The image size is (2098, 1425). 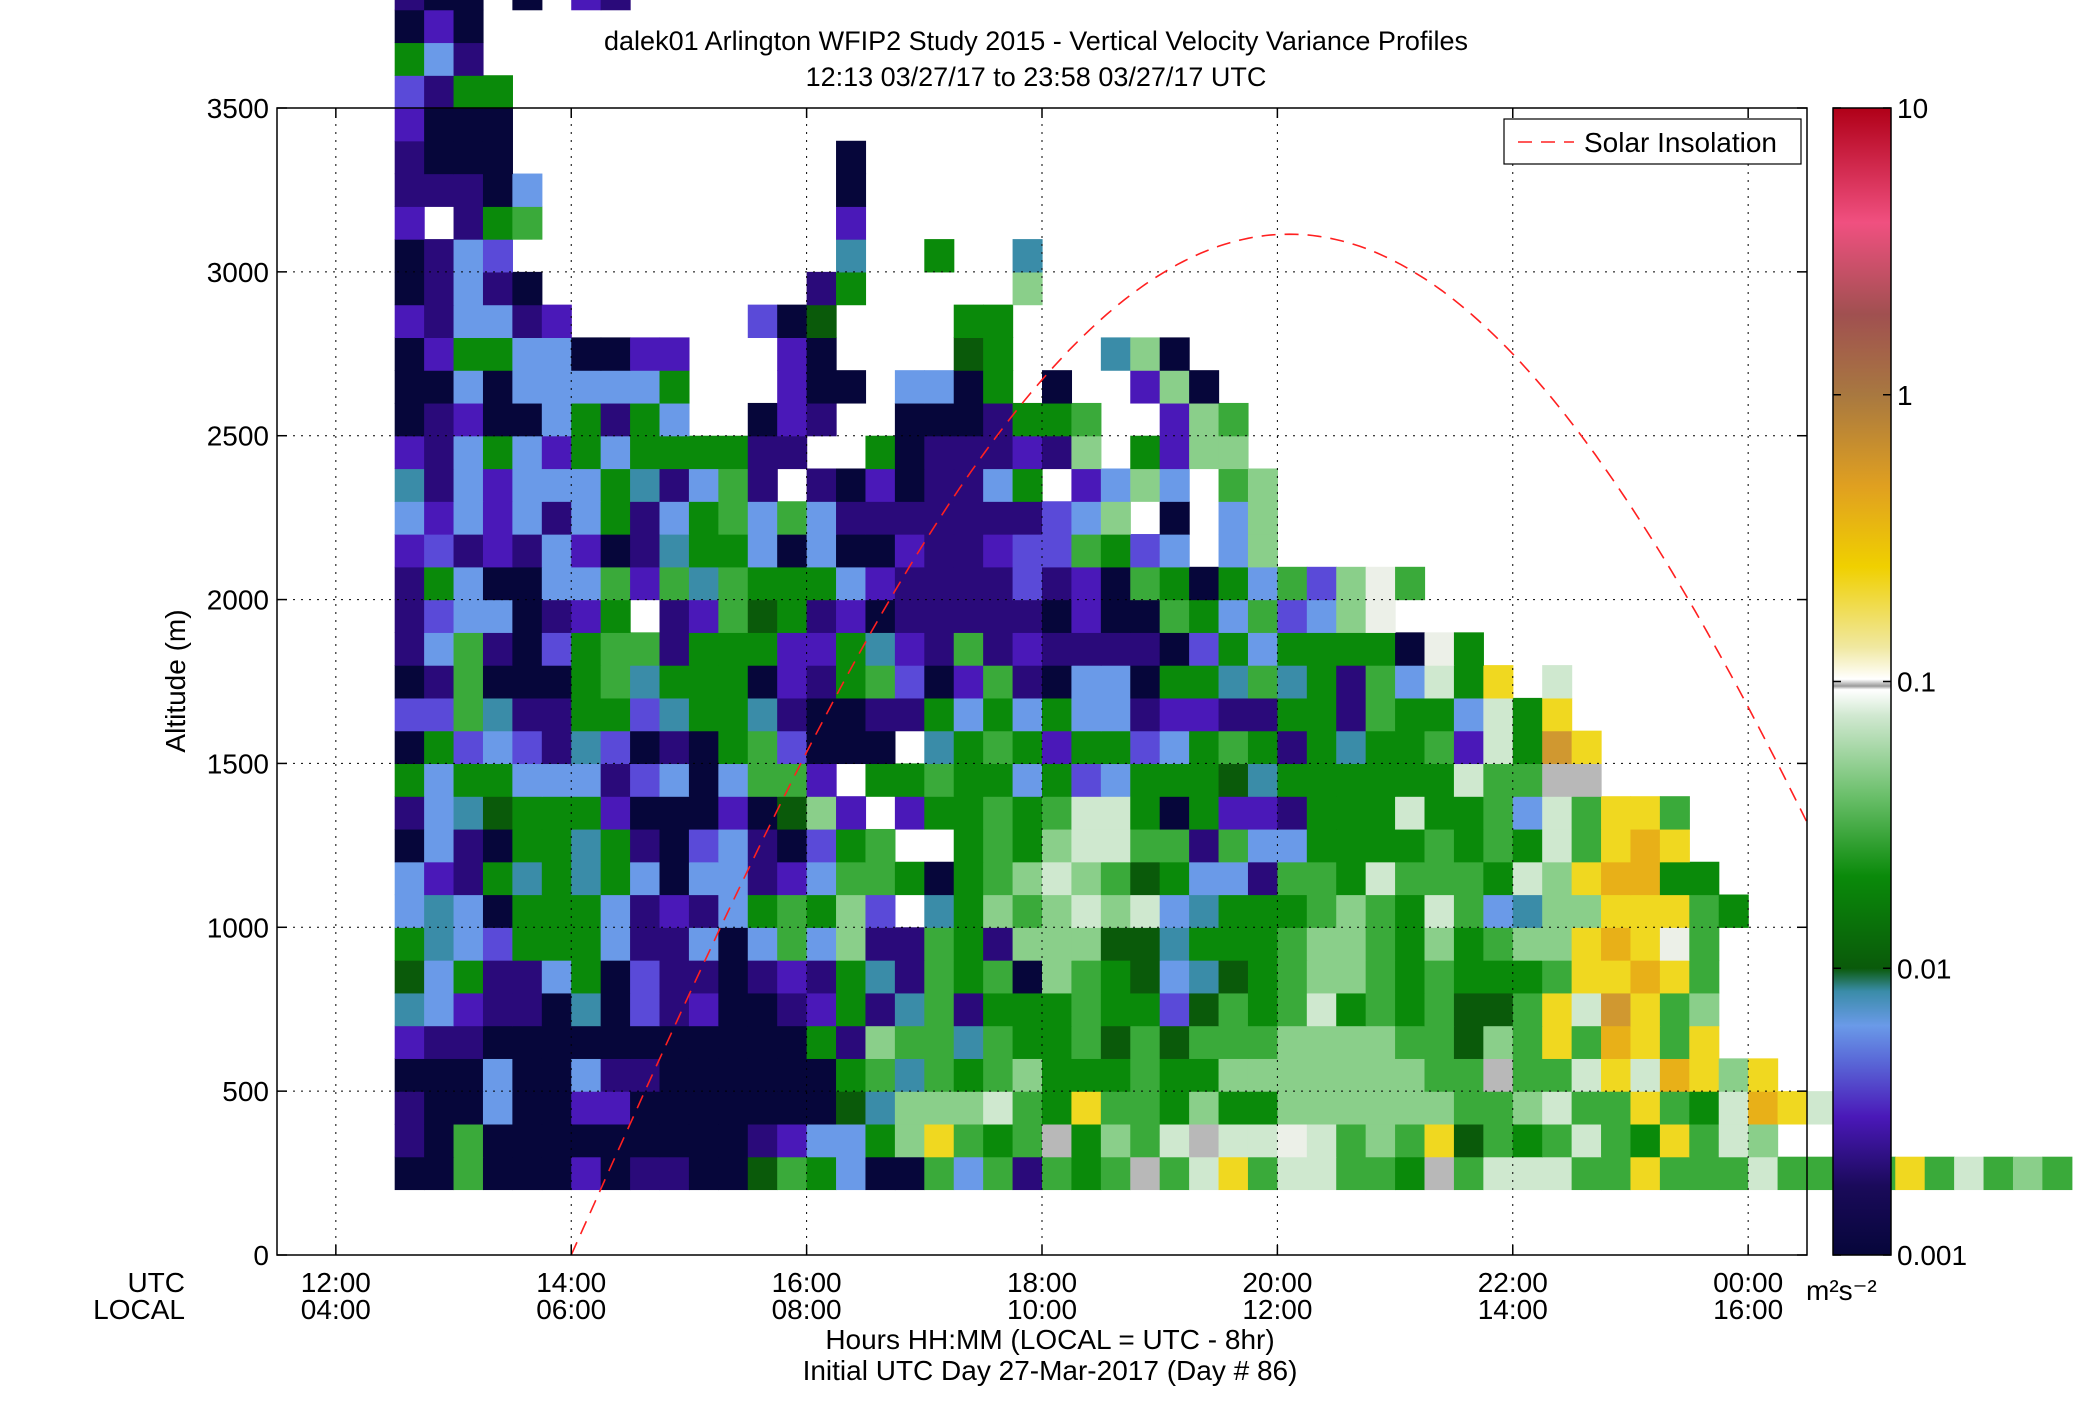 What do you see at coordinates (175, 680) in the screenshot?
I see `y-axis-label: Altitude (m)` at bounding box center [175, 680].